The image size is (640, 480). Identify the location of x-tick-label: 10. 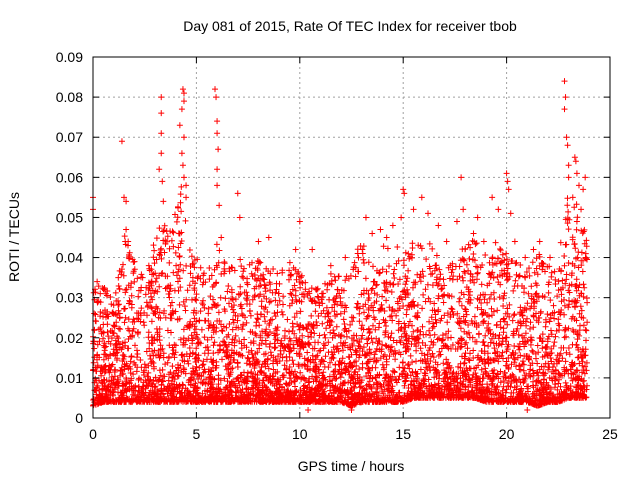
(300, 434).